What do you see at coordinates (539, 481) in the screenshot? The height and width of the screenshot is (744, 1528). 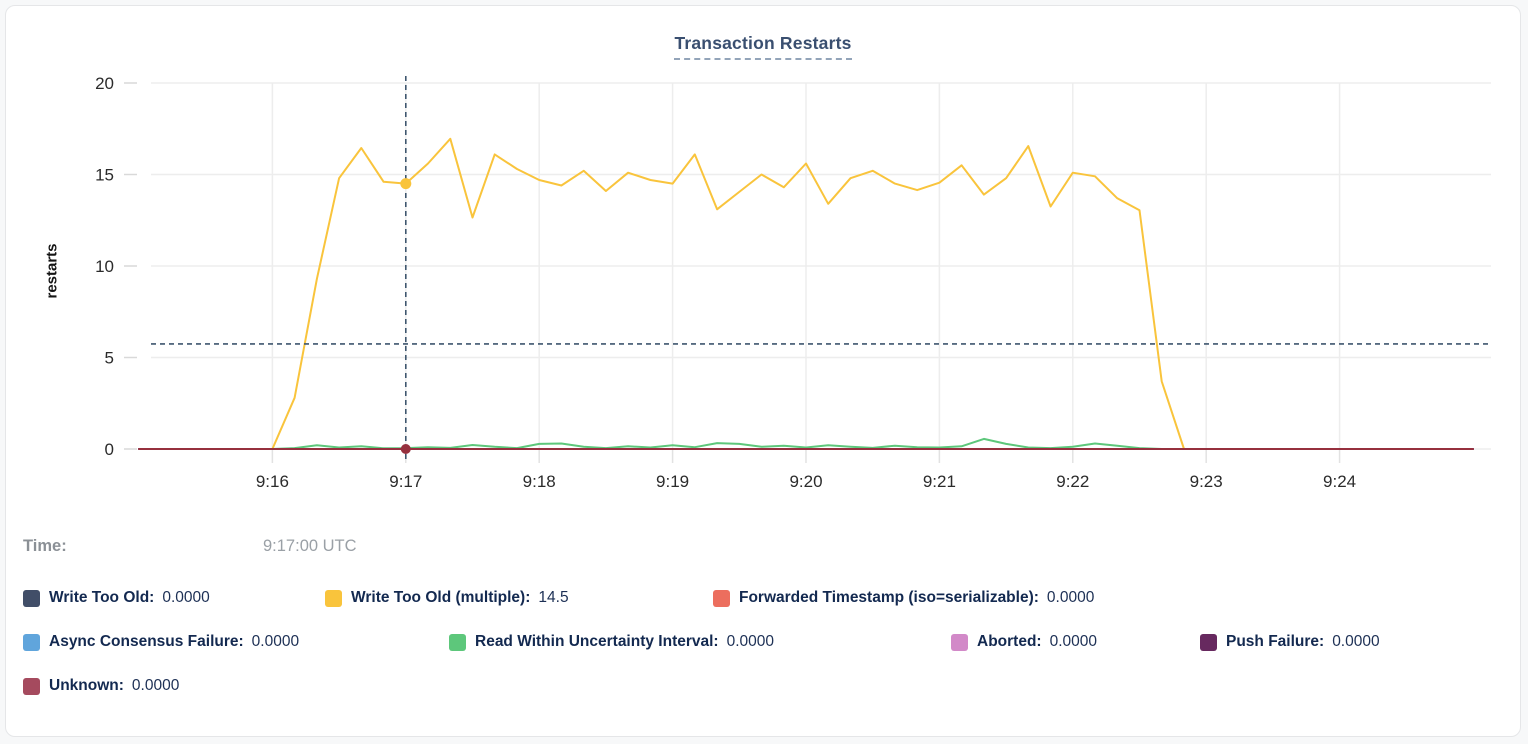 I see `x-tick-label: 9:18` at bounding box center [539, 481].